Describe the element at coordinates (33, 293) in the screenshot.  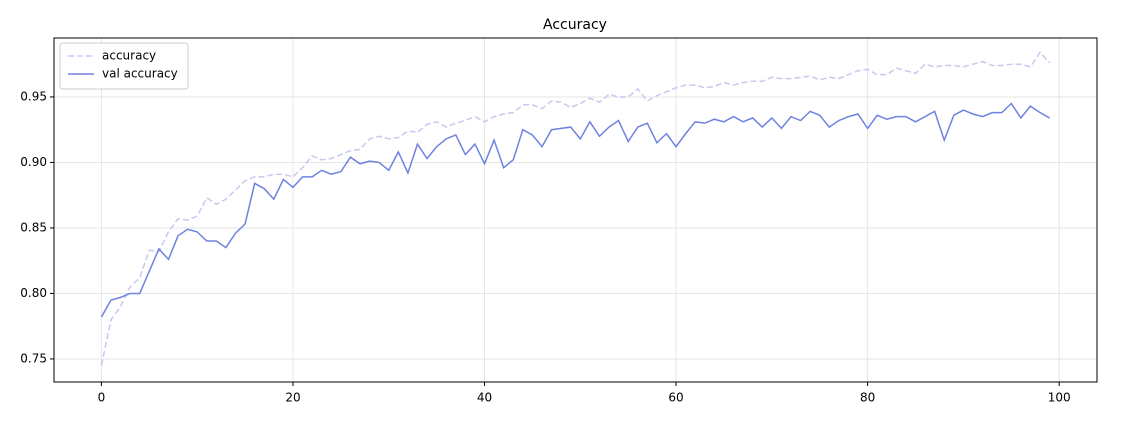
I see `y-tick-label: 0.80` at that location.